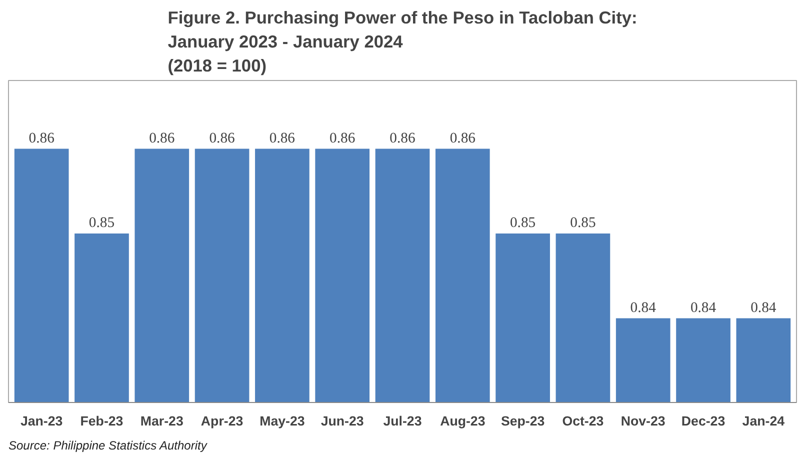 This screenshot has height=461, width=808. Describe the element at coordinates (402, 421) in the screenshot. I see `x-tick-label: Jul-23` at that location.